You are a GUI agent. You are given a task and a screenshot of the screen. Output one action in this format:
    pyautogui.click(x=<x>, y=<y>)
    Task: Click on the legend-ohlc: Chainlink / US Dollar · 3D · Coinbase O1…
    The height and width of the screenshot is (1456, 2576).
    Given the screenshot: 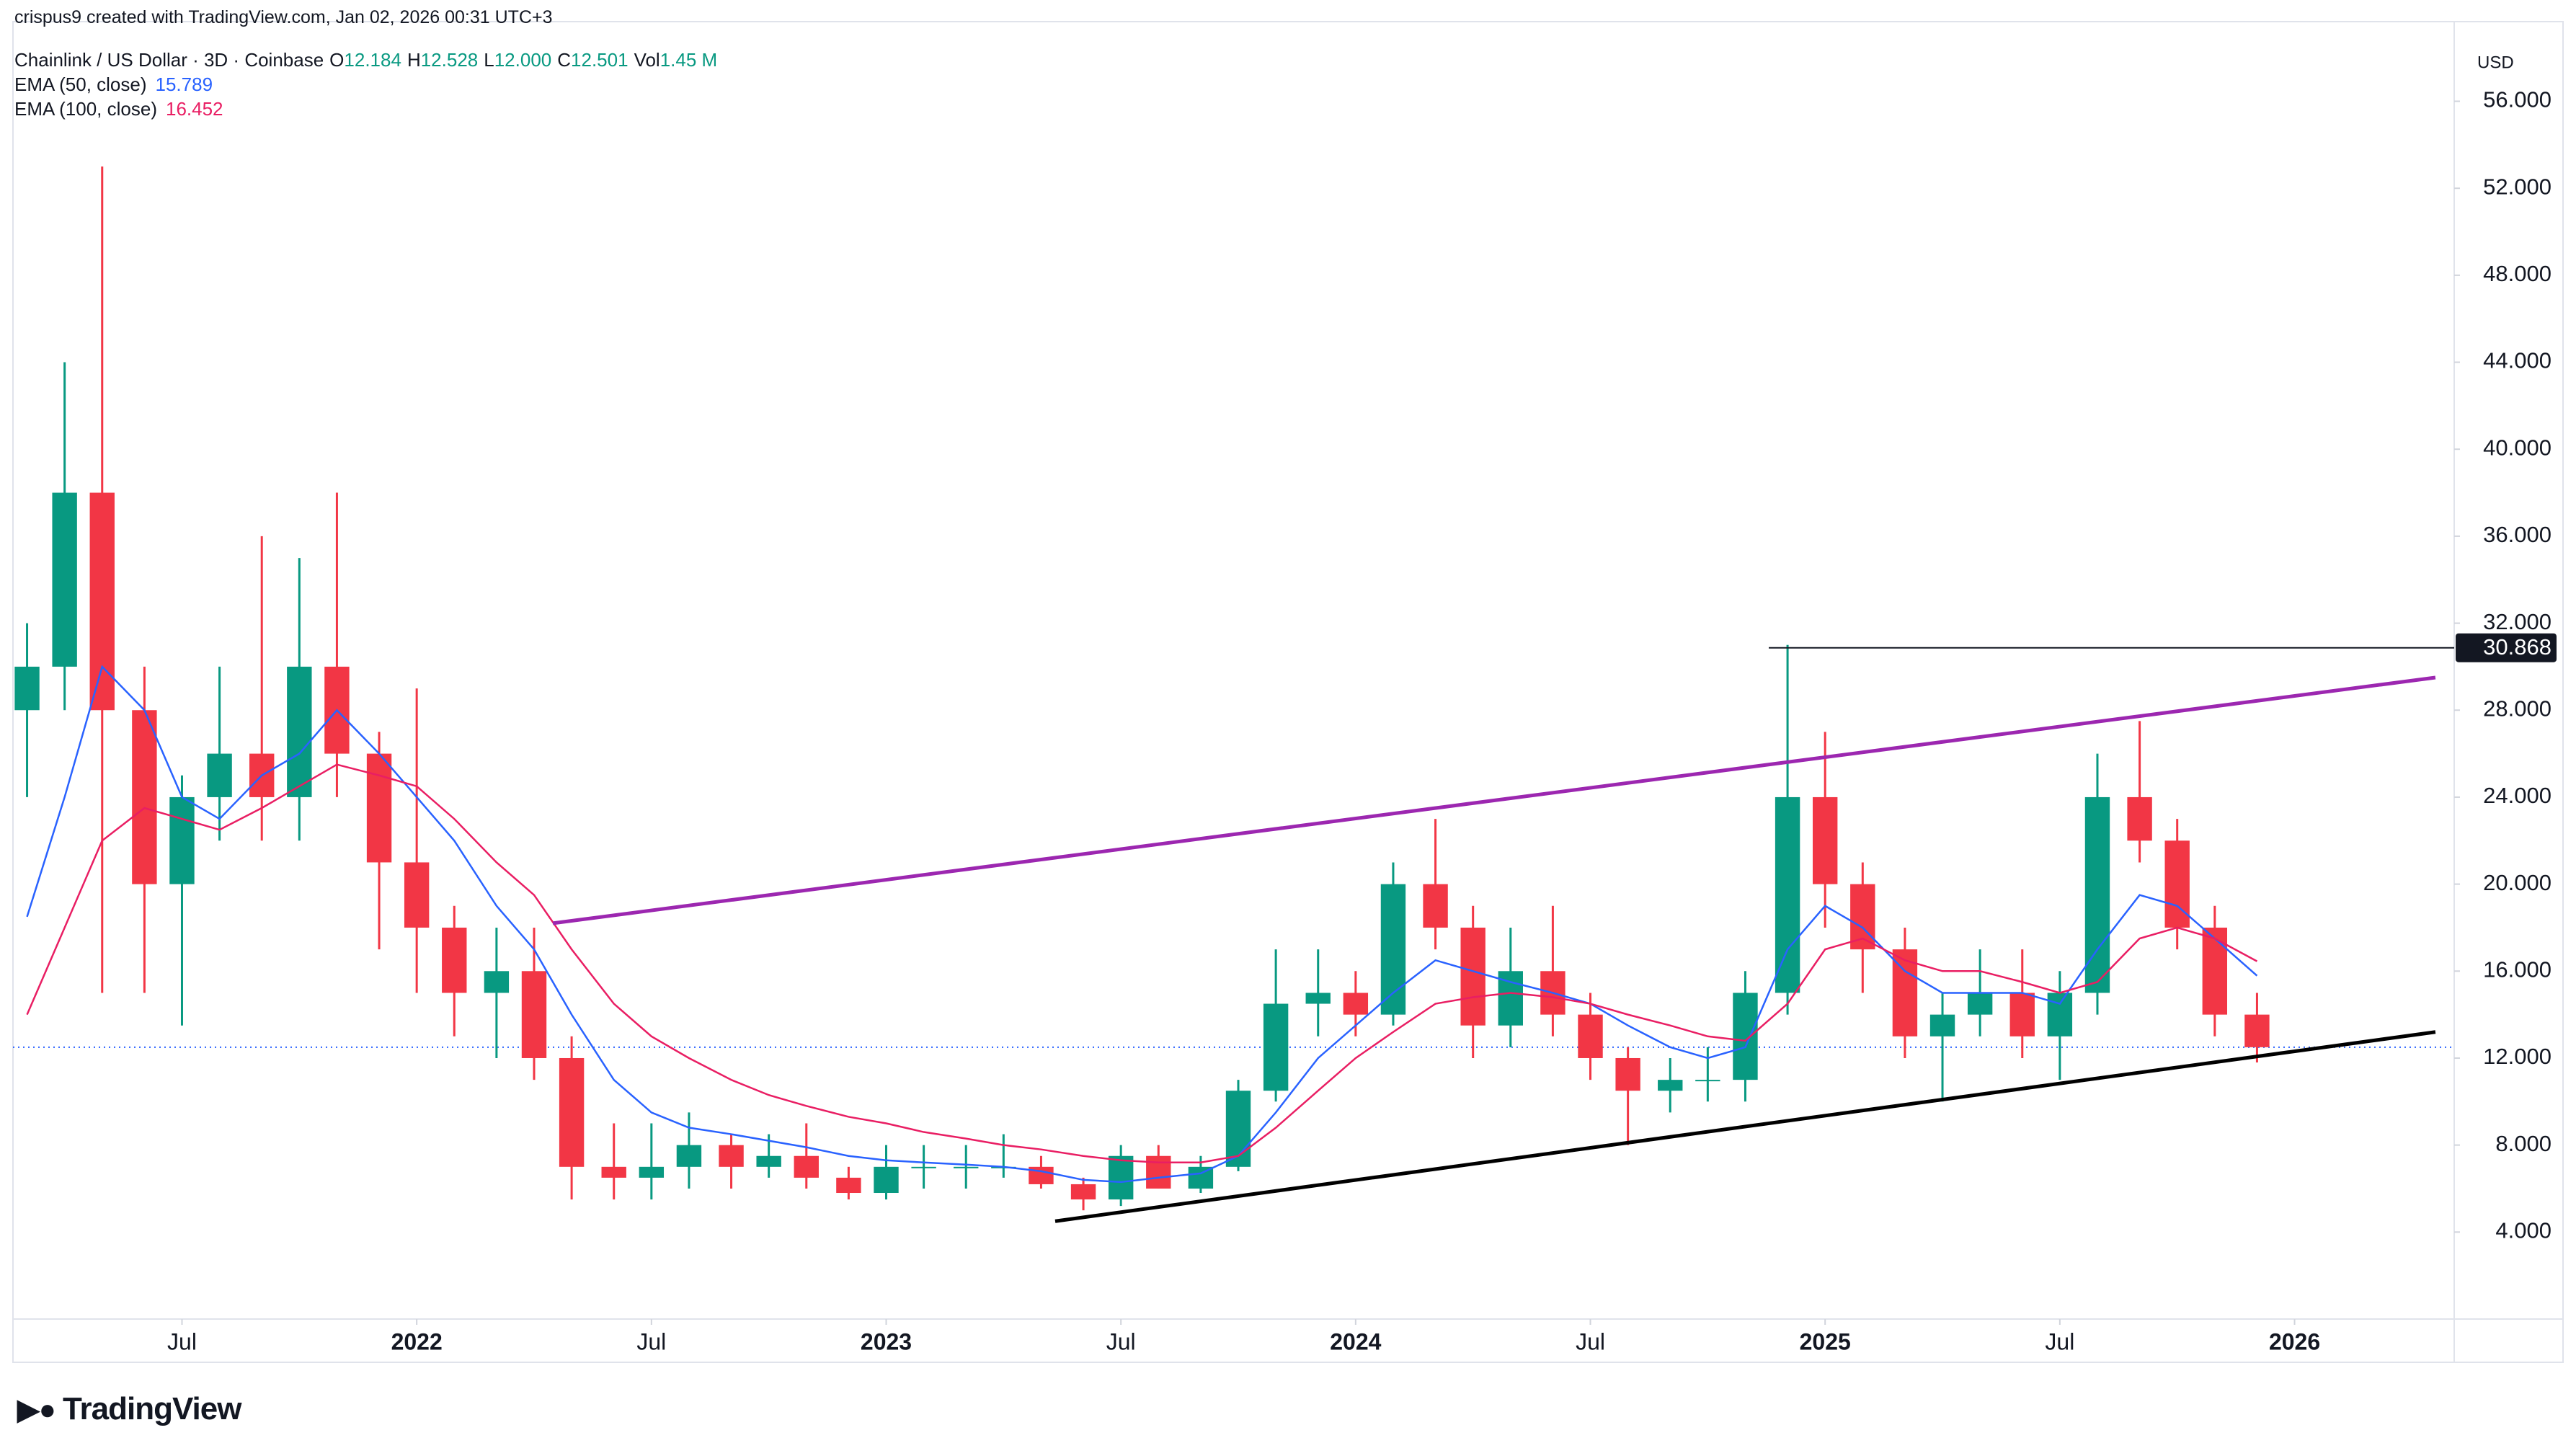 What is the action you would take?
    pyautogui.click(x=365, y=60)
    